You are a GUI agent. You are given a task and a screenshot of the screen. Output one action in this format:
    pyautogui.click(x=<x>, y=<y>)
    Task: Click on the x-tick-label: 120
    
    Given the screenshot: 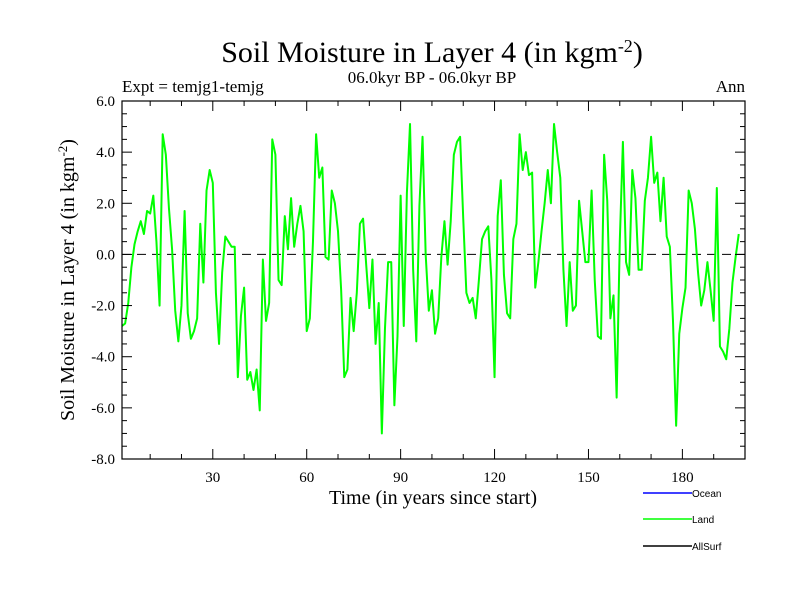 What is the action you would take?
    pyautogui.click(x=494, y=478)
    